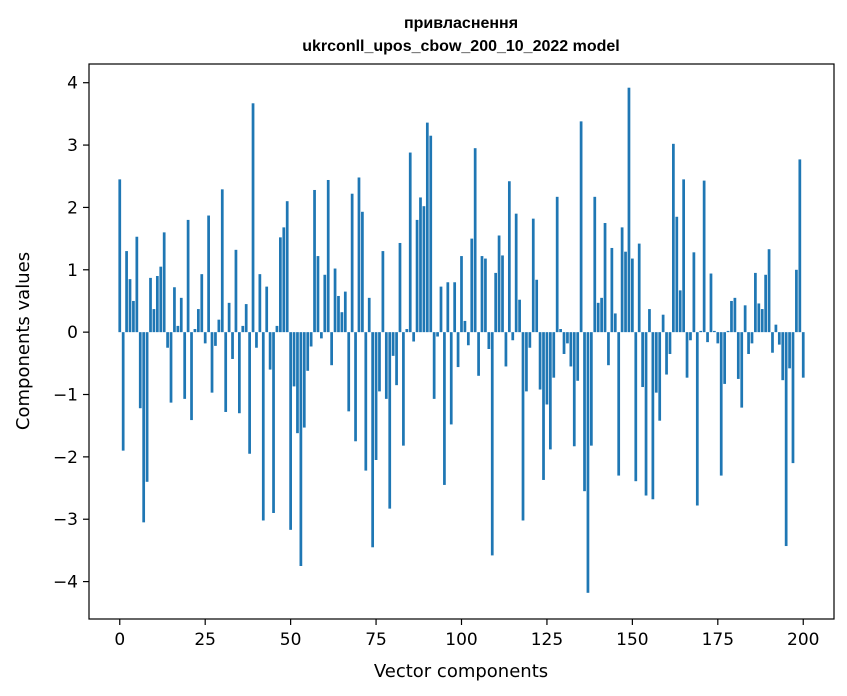  I want to click on y-axis-ticks: −4 −3 −2 −1 0 1 2 3 4, so click(71, 333).